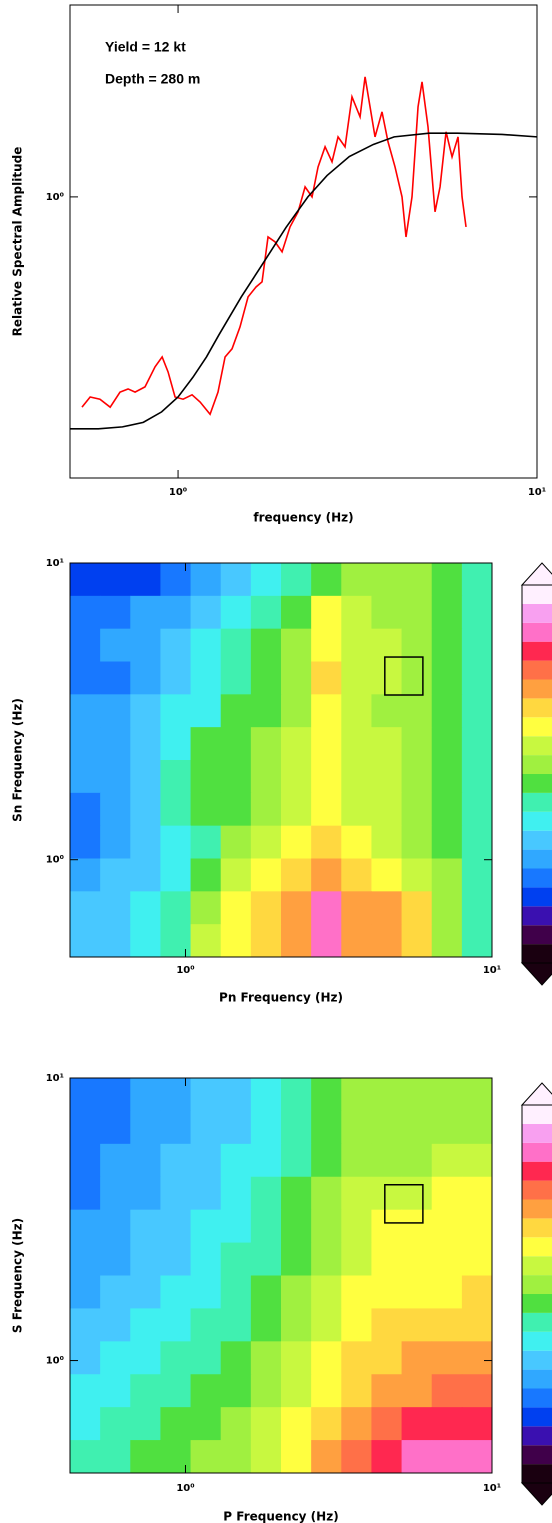 This screenshot has height=1523, width=552. I want to click on y-tick-label: 10¹, so click(55, 1078).